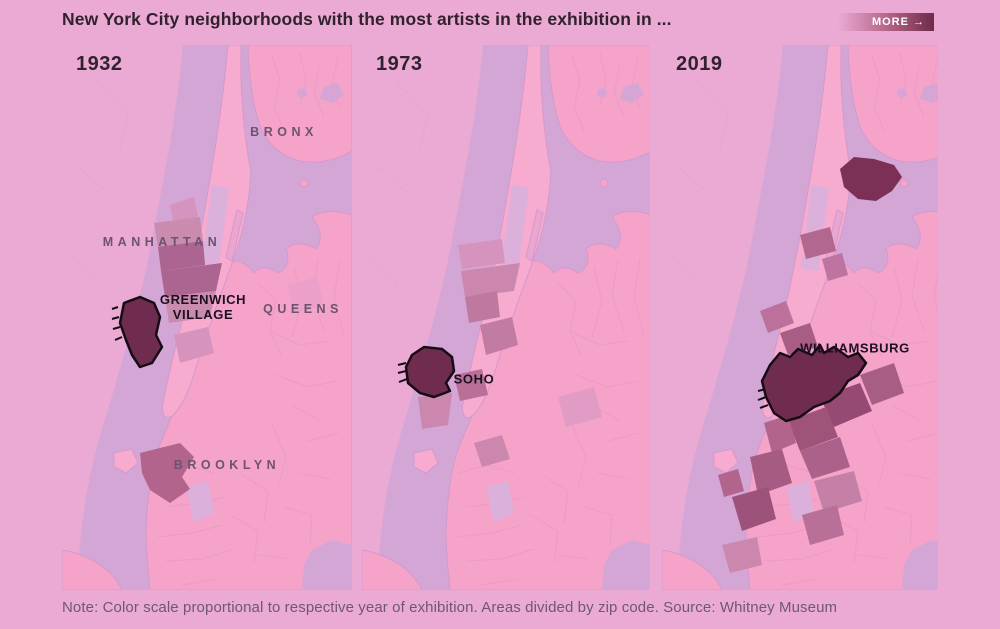  Describe the element at coordinates (162, 242) in the screenshot. I see `borough-label-manhattan: MANHATTAN` at that location.